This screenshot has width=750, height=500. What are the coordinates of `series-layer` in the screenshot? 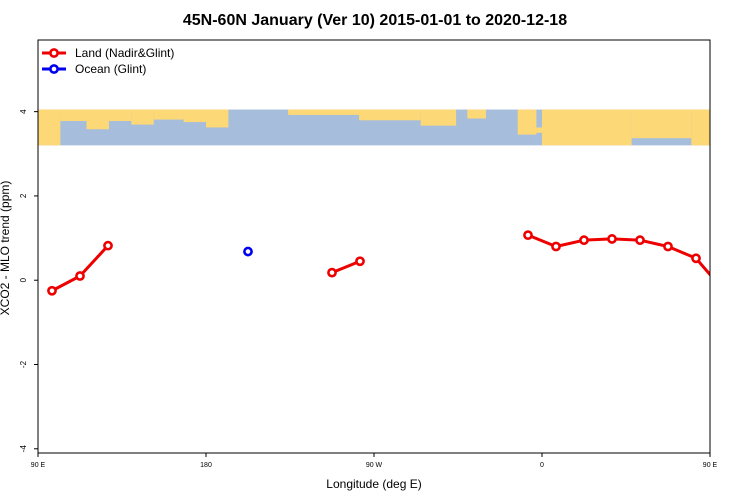 It's located at (387, 263).